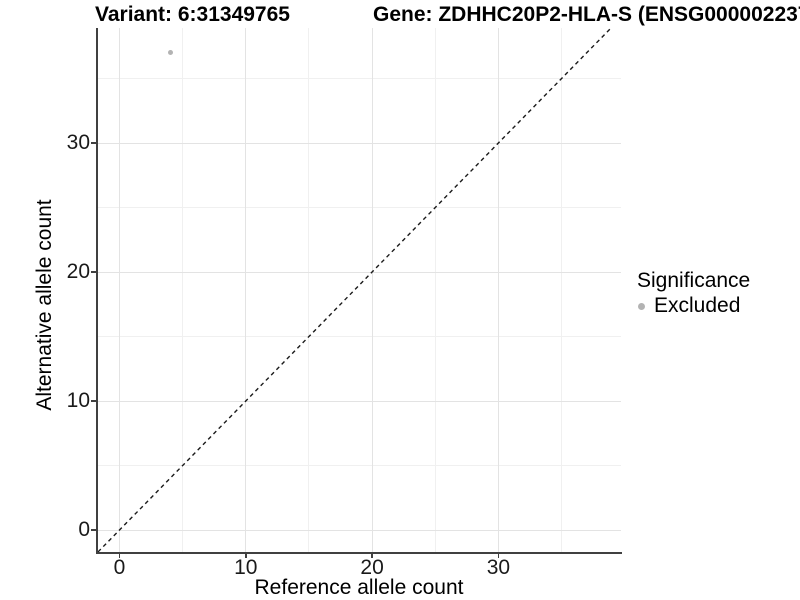 The height and width of the screenshot is (600, 800). Describe the element at coordinates (78, 271) in the screenshot. I see `y-tick-label: 20` at that location.